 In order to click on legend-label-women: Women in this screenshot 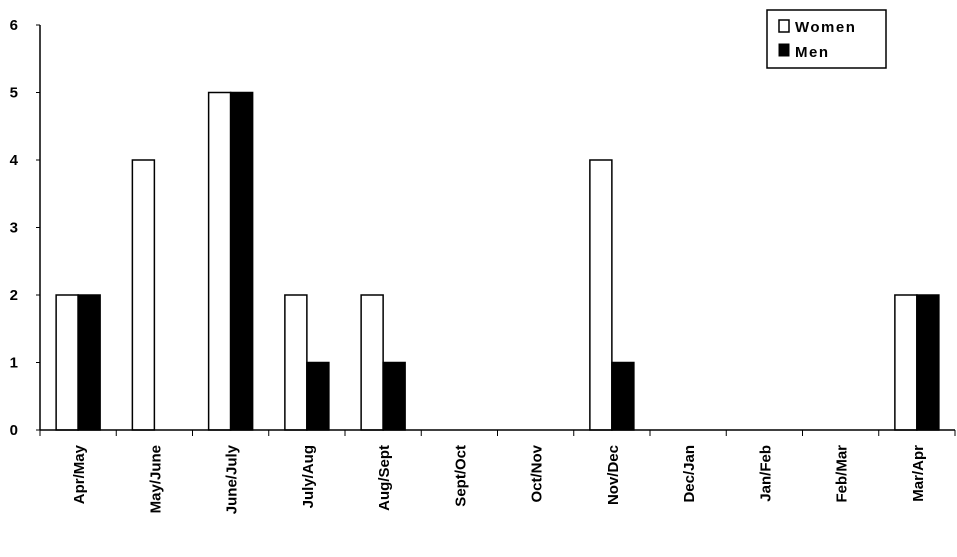, I will do `click(825, 27)`.